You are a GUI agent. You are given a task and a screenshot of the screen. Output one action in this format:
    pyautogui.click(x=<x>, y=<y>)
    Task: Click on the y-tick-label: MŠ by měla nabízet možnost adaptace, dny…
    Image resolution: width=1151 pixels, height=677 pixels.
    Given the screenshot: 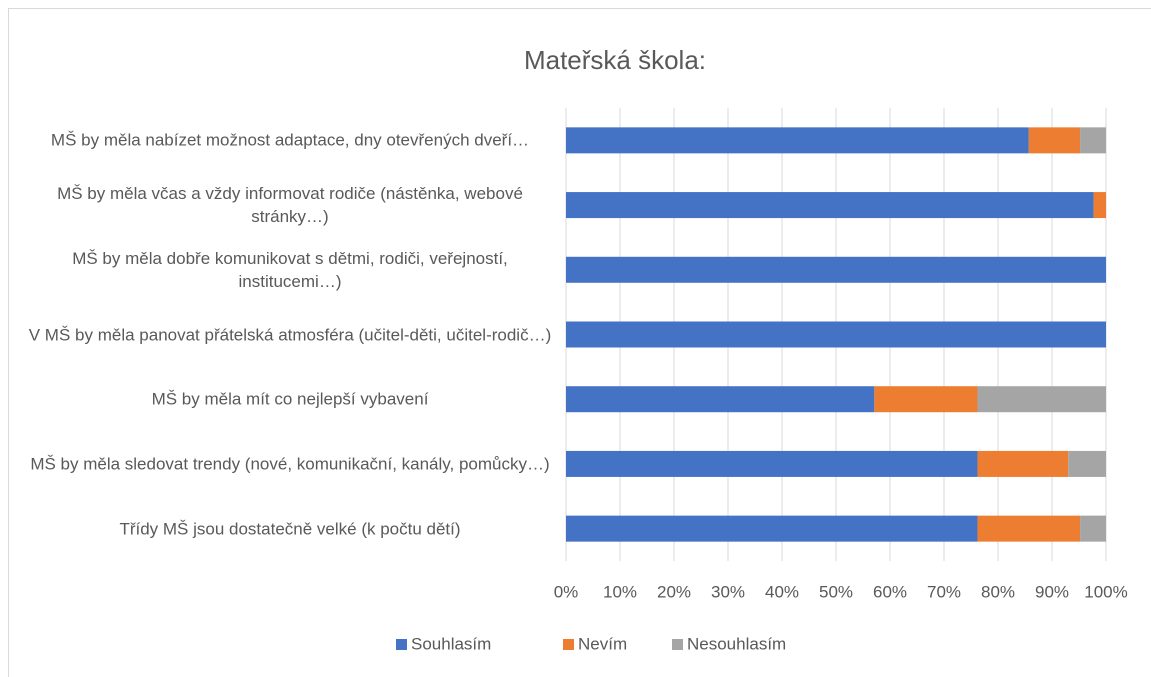 What is the action you would take?
    pyautogui.click(x=290, y=140)
    